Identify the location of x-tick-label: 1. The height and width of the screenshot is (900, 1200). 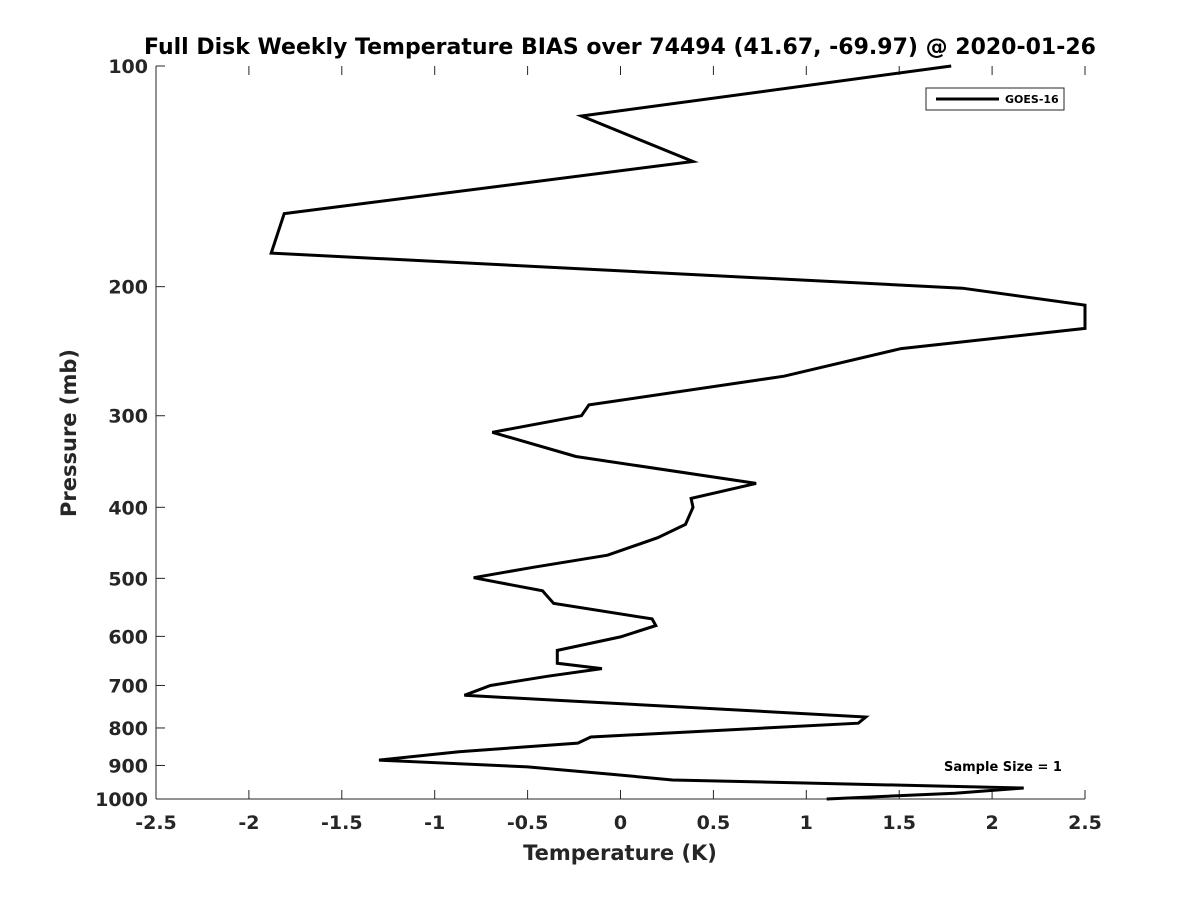
(806, 823).